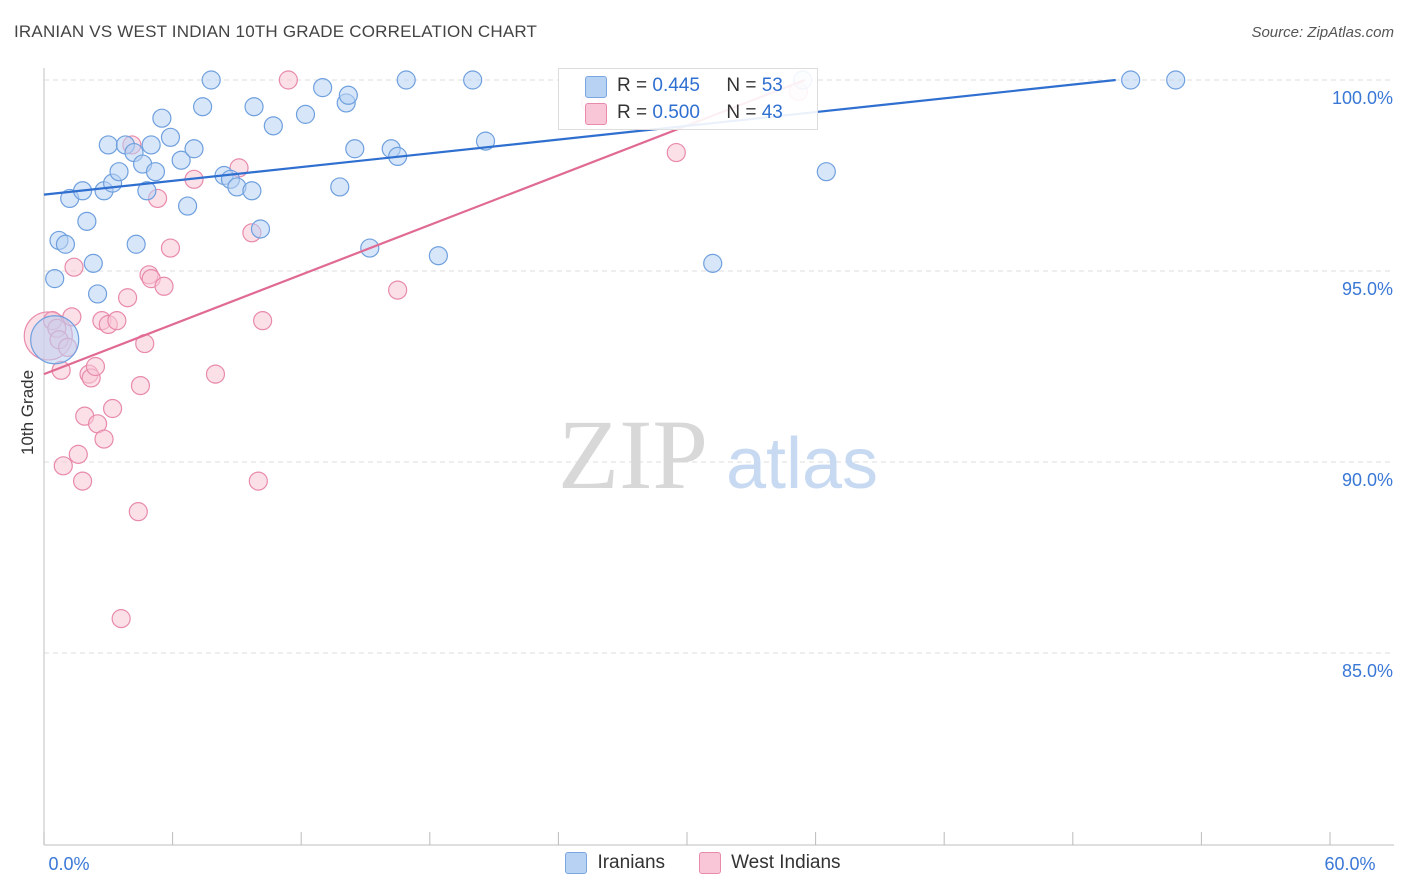 The image size is (1406, 892). What do you see at coordinates (1322, 32) in the screenshot?
I see `source-label: Source: ZipAtlas.com` at bounding box center [1322, 32].